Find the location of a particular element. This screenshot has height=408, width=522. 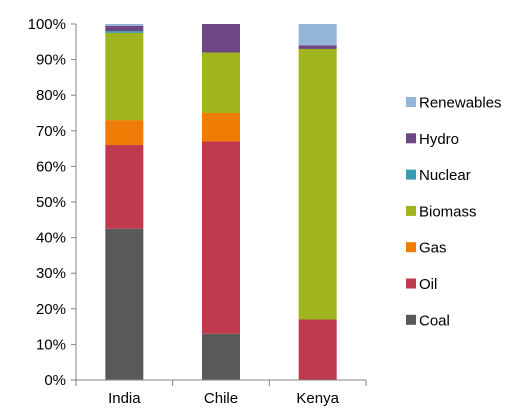

y-tick-label-50: 50% is located at coordinates (51, 202).